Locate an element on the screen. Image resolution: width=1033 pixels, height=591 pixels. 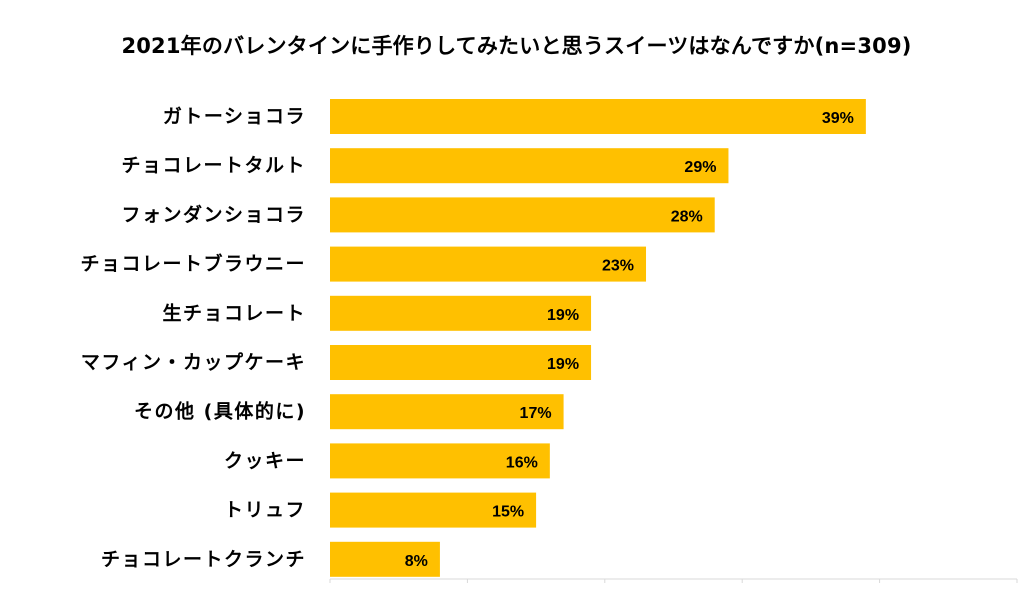
category-label: 生チョコレート is located at coordinates (234, 312).